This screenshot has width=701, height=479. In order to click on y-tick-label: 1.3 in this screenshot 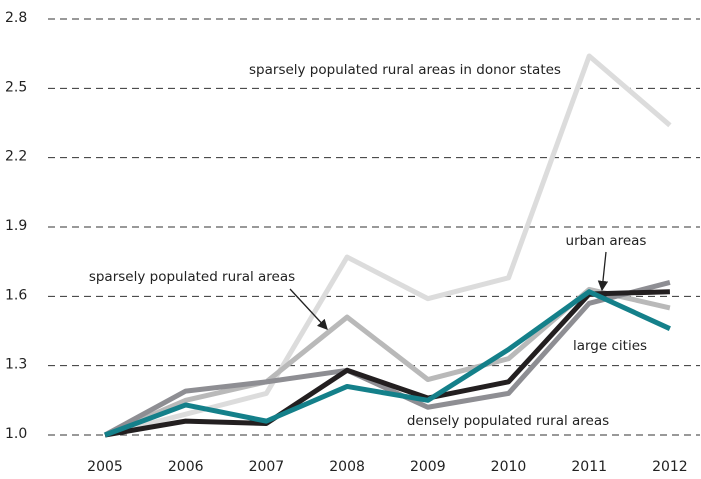, I will do `click(16, 365)`.